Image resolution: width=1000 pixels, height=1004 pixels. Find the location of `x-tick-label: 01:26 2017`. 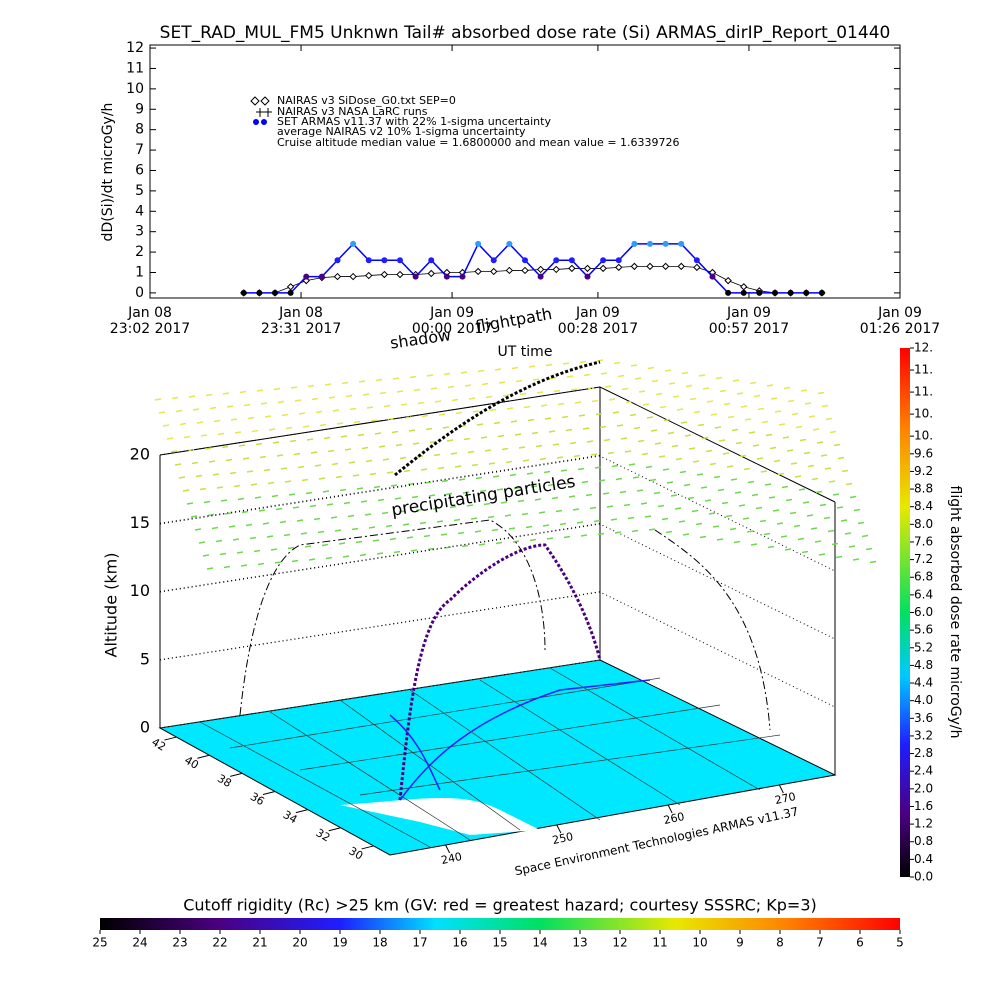

x-tick-label: 01:26 2017 is located at coordinates (900, 329).